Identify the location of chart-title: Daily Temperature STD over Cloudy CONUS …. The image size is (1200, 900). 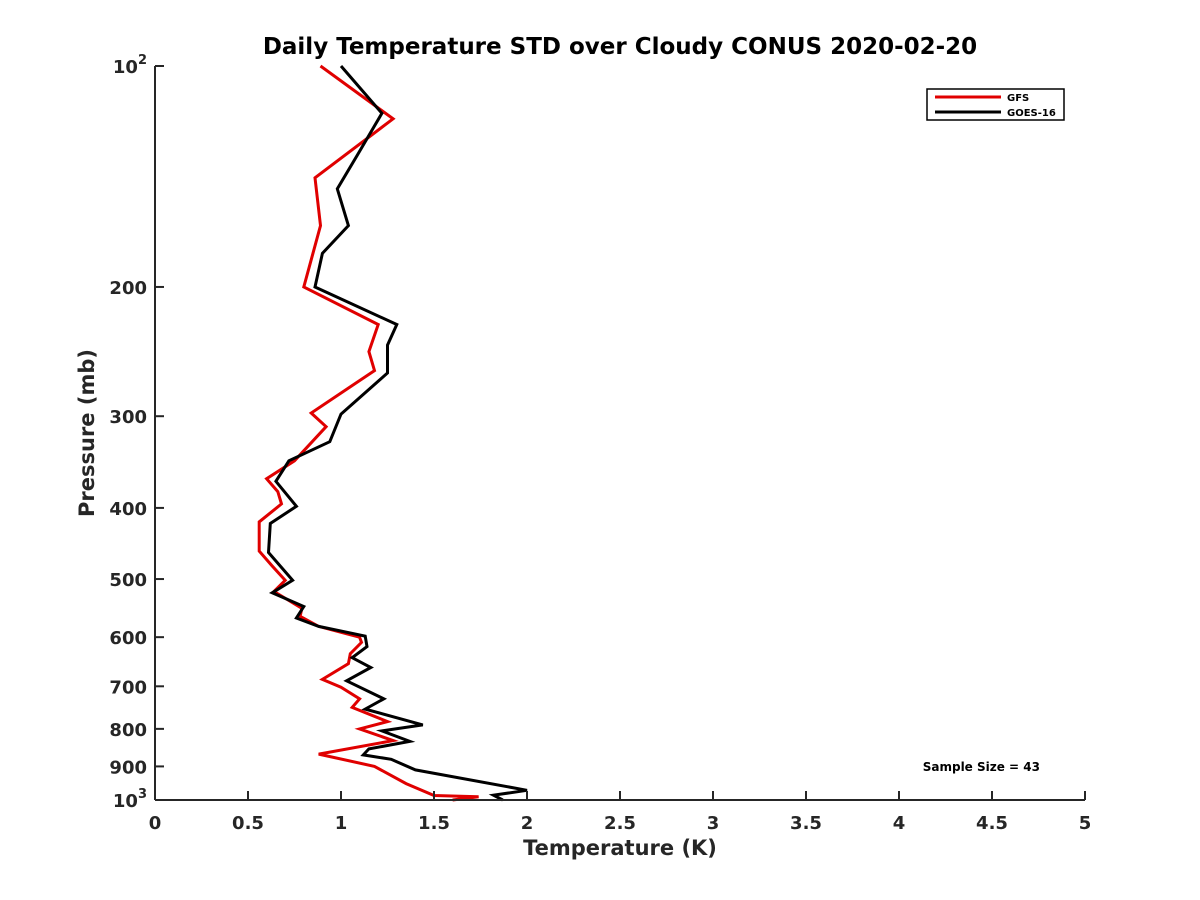
(620, 47).